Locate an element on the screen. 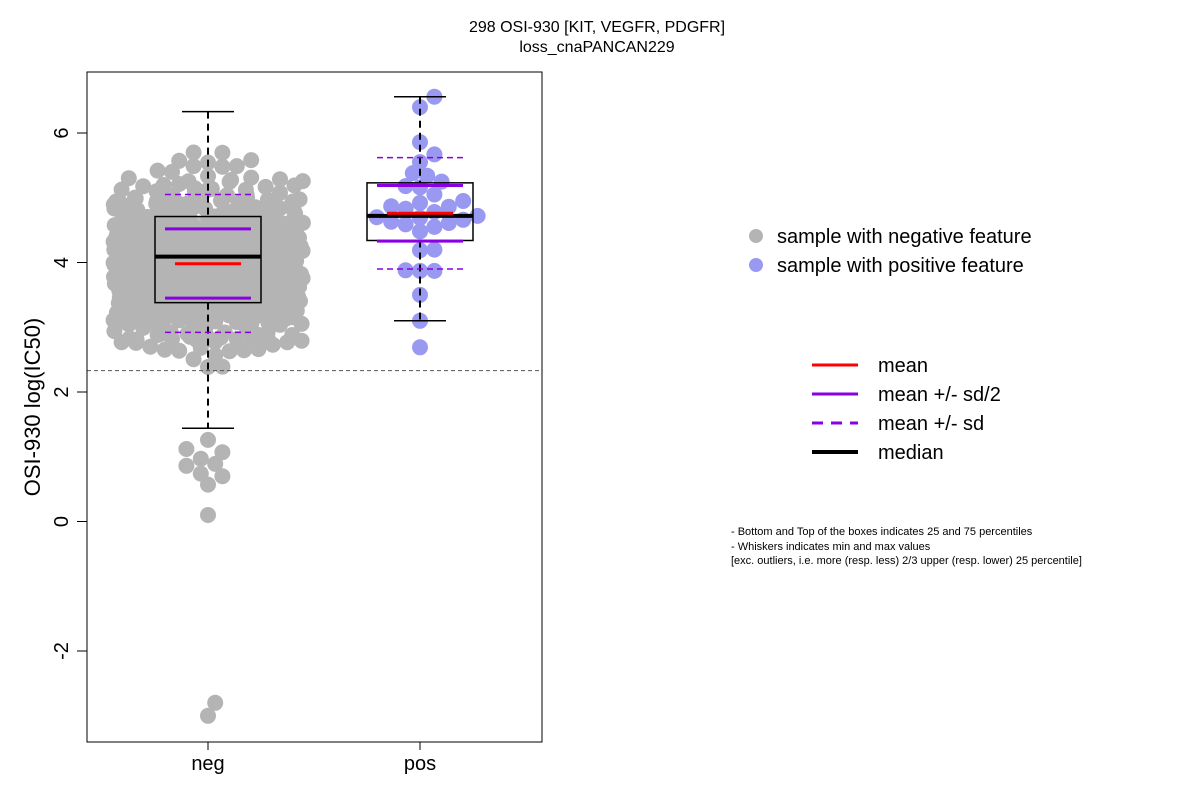  y-axis-label: OSI-930 log(IC50) is located at coordinates (32, 407).